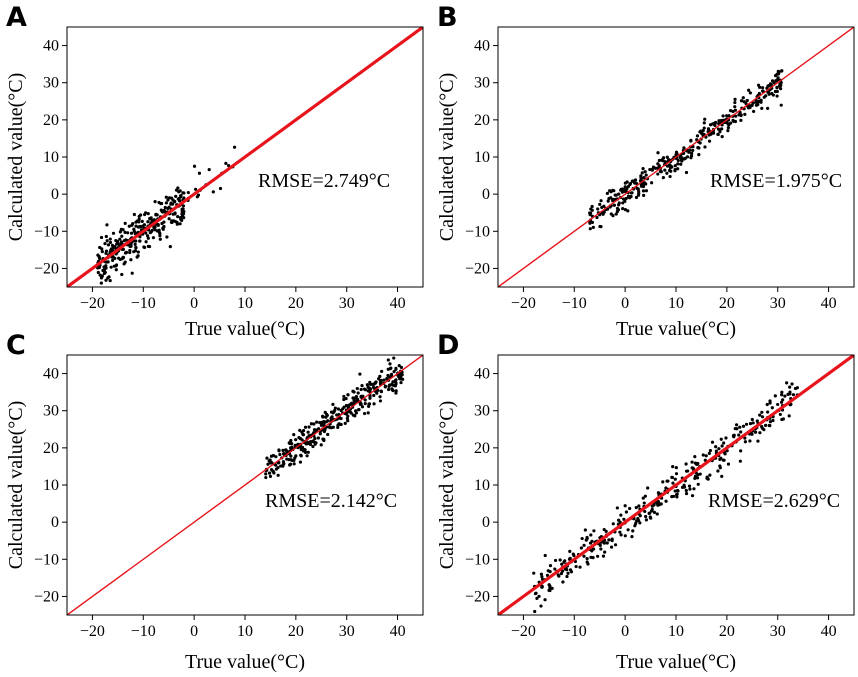 The image size is (858, 677). Describe the element at coordinates (486, 194) in the screenshot. I see `y-tick-label: 0` at that location.